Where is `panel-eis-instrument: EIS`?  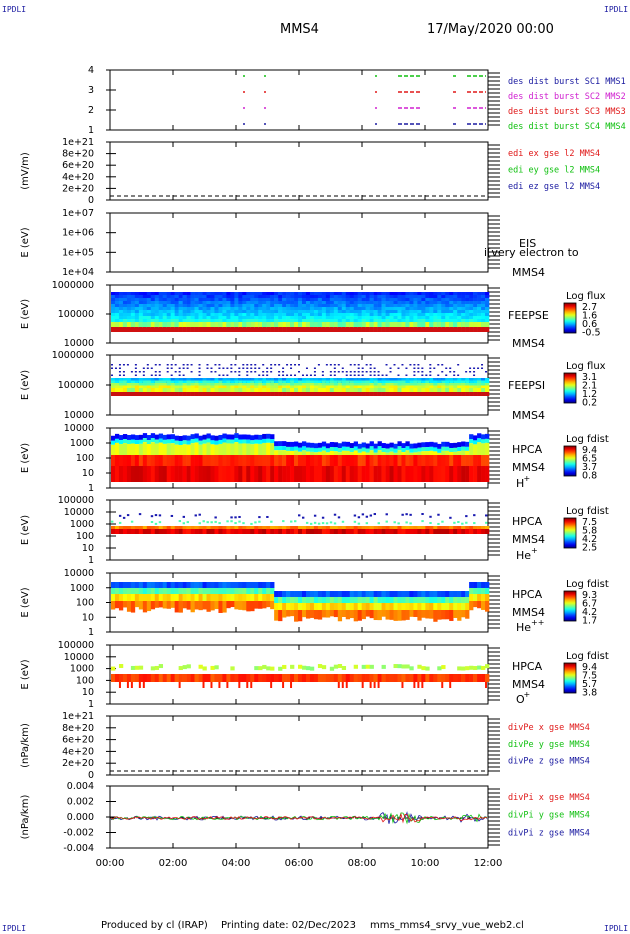
panel-eis-instrument: EIS is located at coordinates (527, 243).